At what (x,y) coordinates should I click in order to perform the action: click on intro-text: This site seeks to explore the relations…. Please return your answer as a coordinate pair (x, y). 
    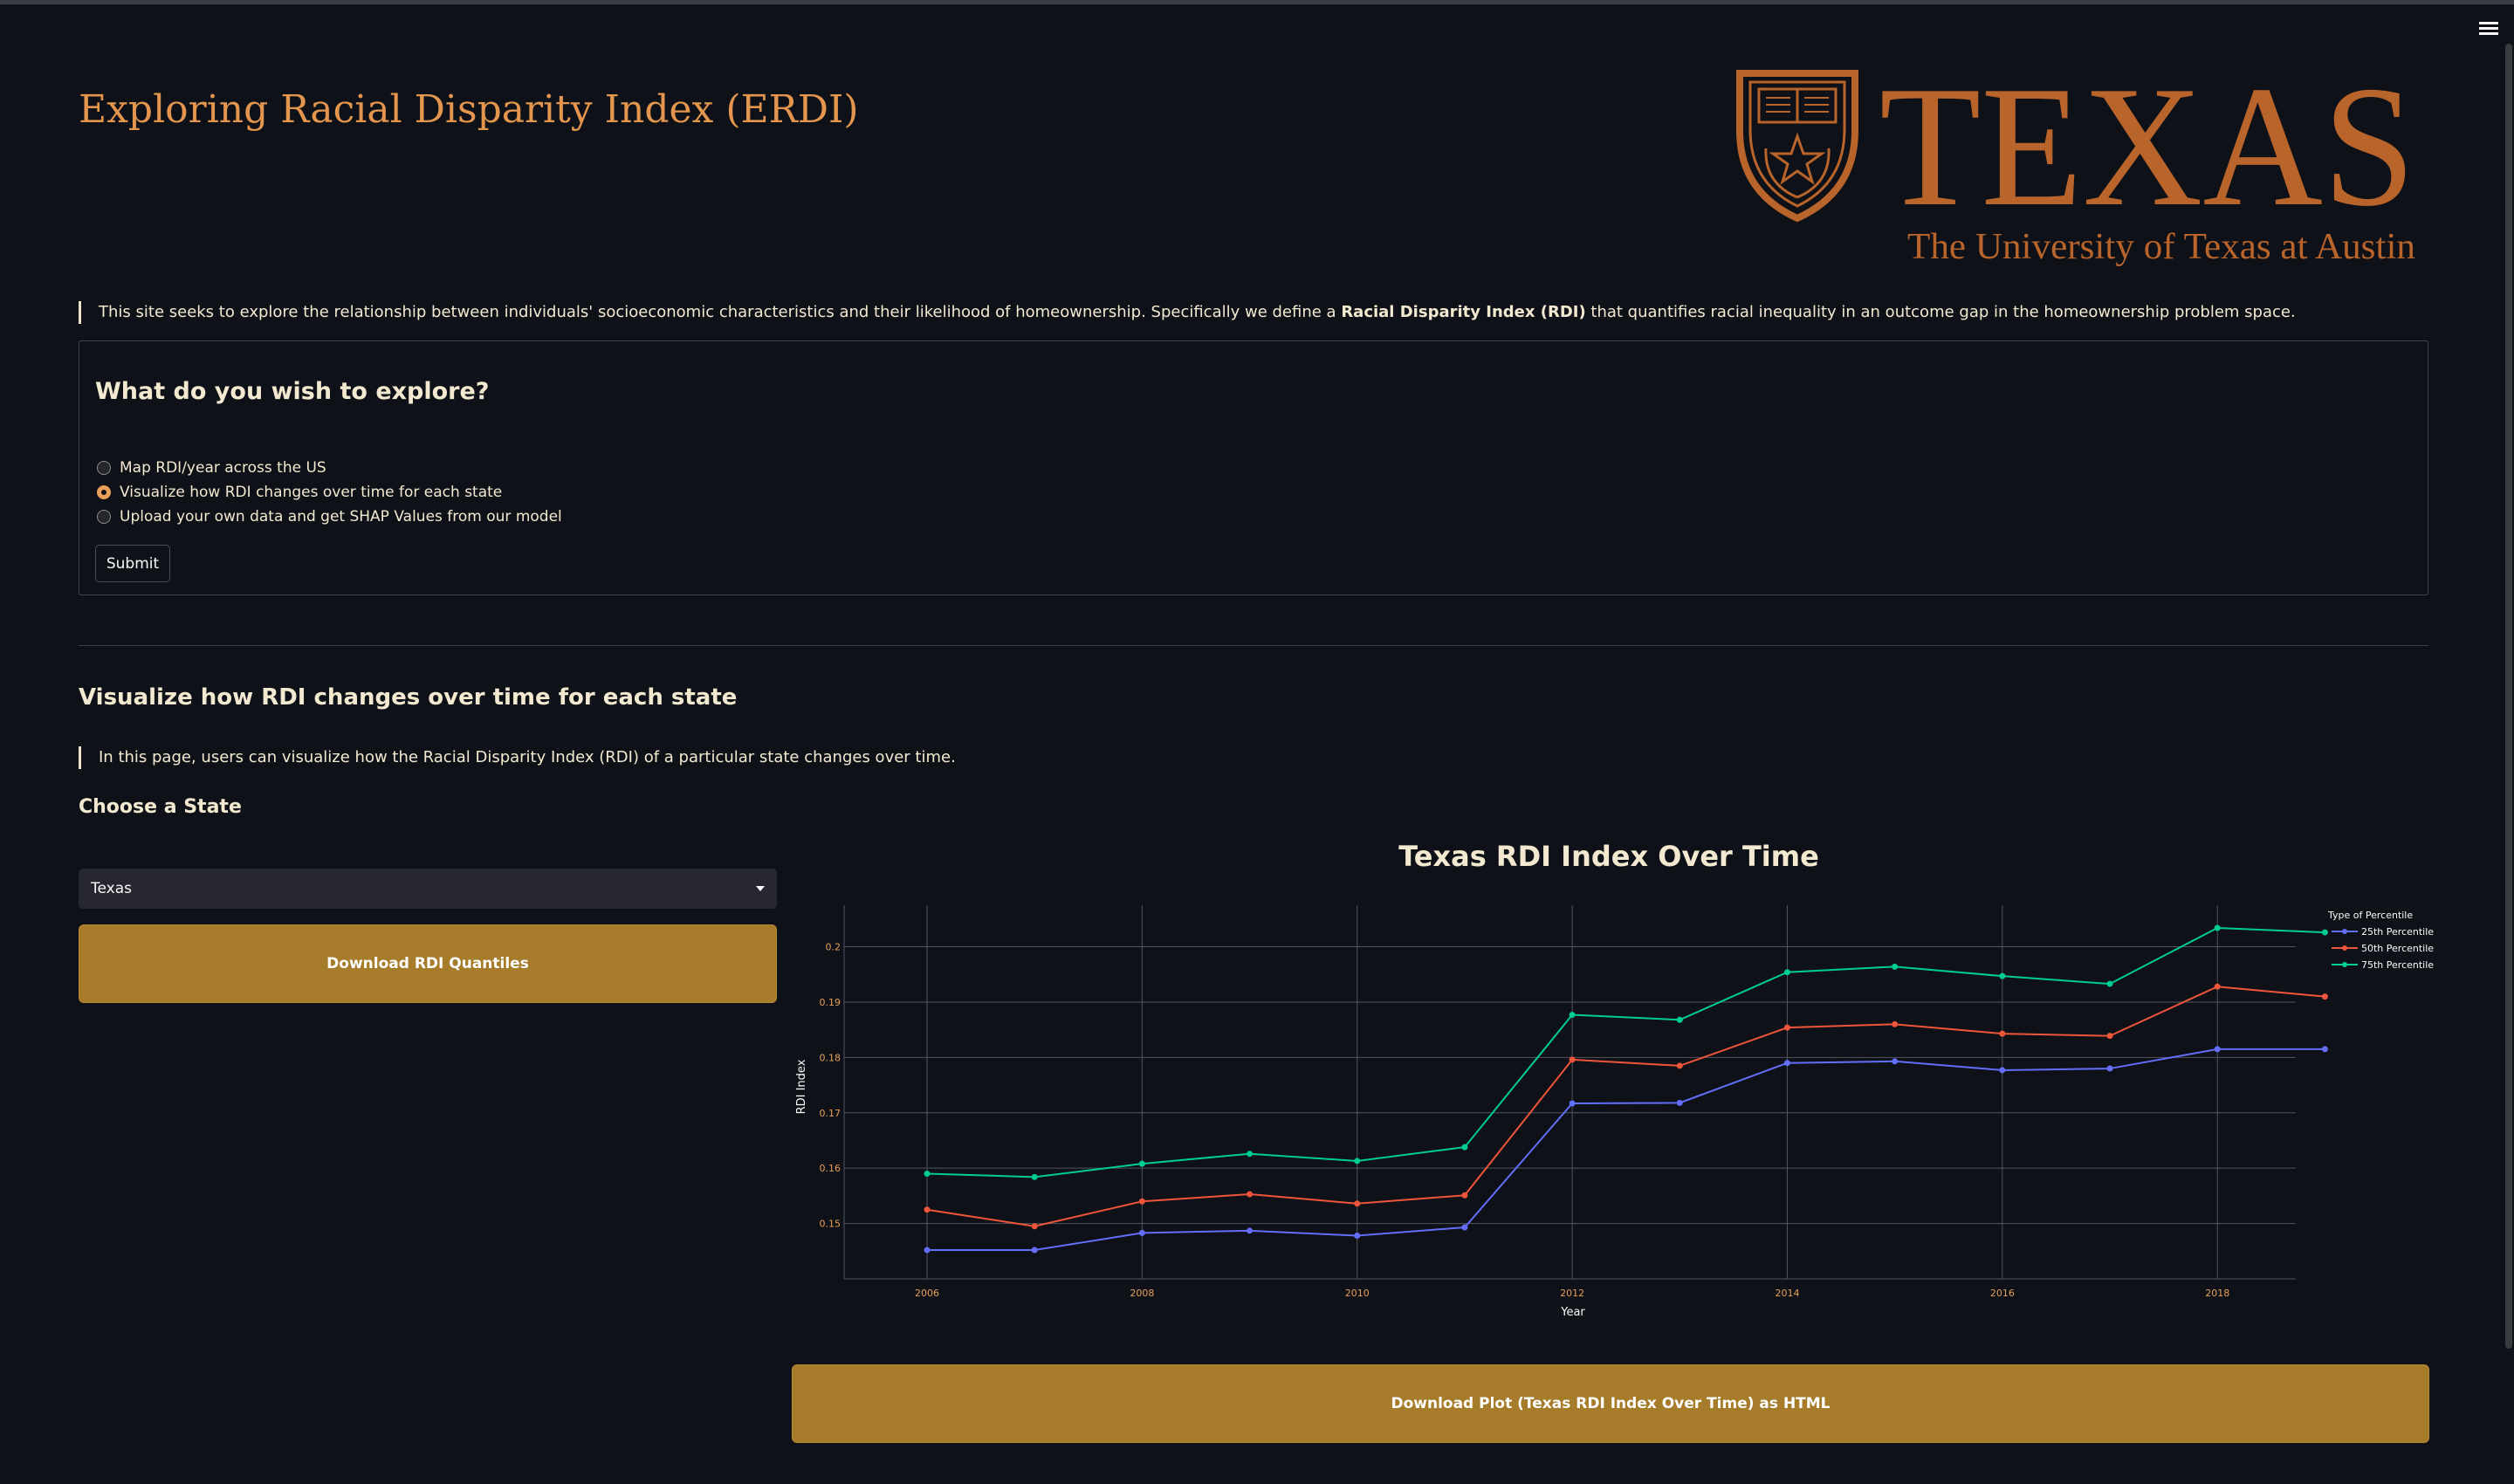
    Looking at the image, I should click on (720, 312).